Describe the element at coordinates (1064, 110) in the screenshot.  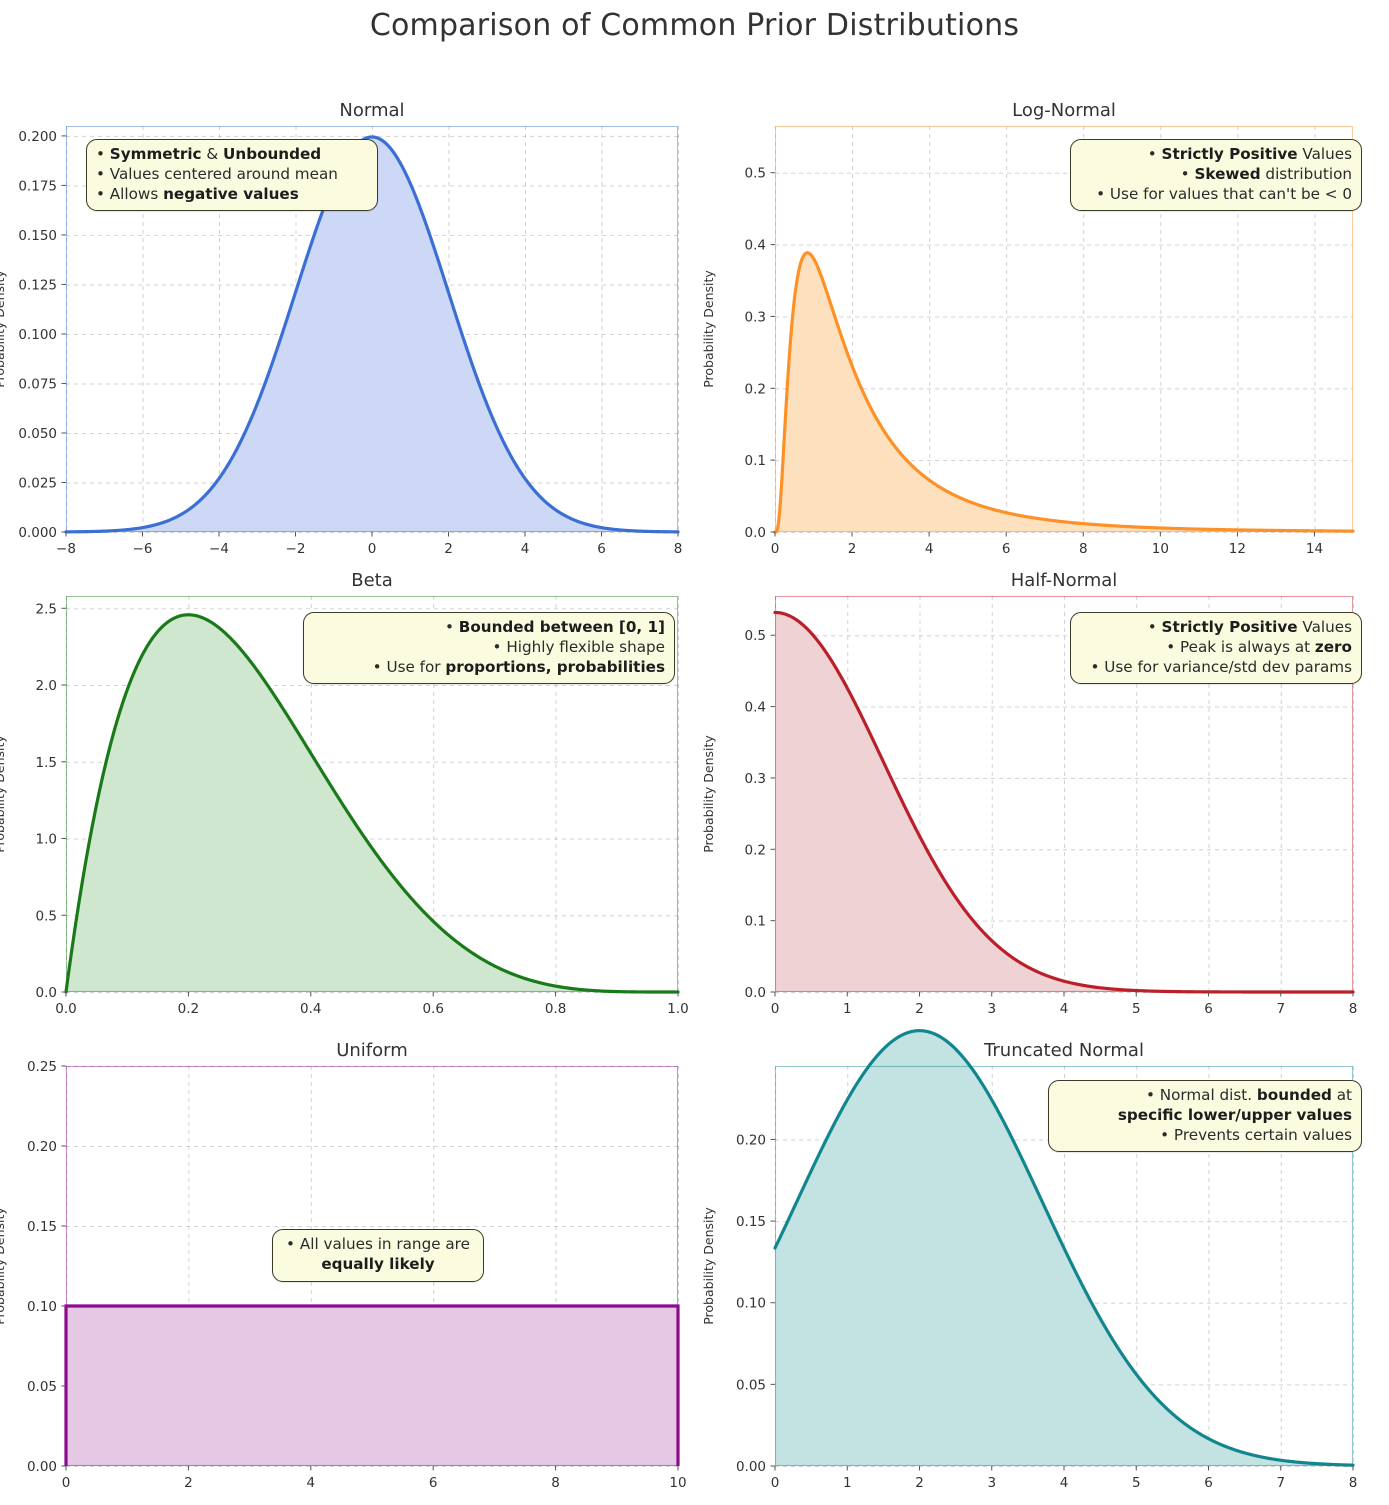
I see `subplot-title-lognormal: Log-Normal` at that location.